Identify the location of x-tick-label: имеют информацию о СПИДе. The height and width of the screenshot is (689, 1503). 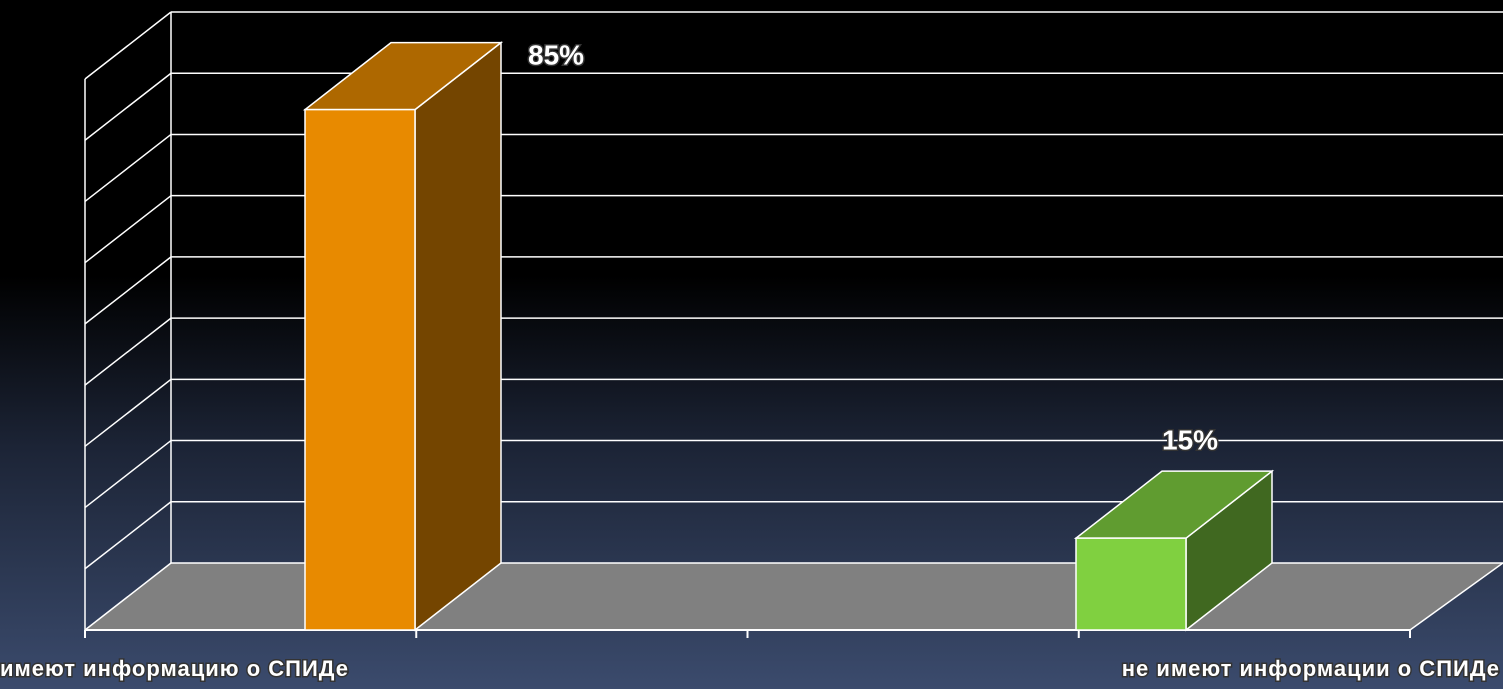
(174, 668).